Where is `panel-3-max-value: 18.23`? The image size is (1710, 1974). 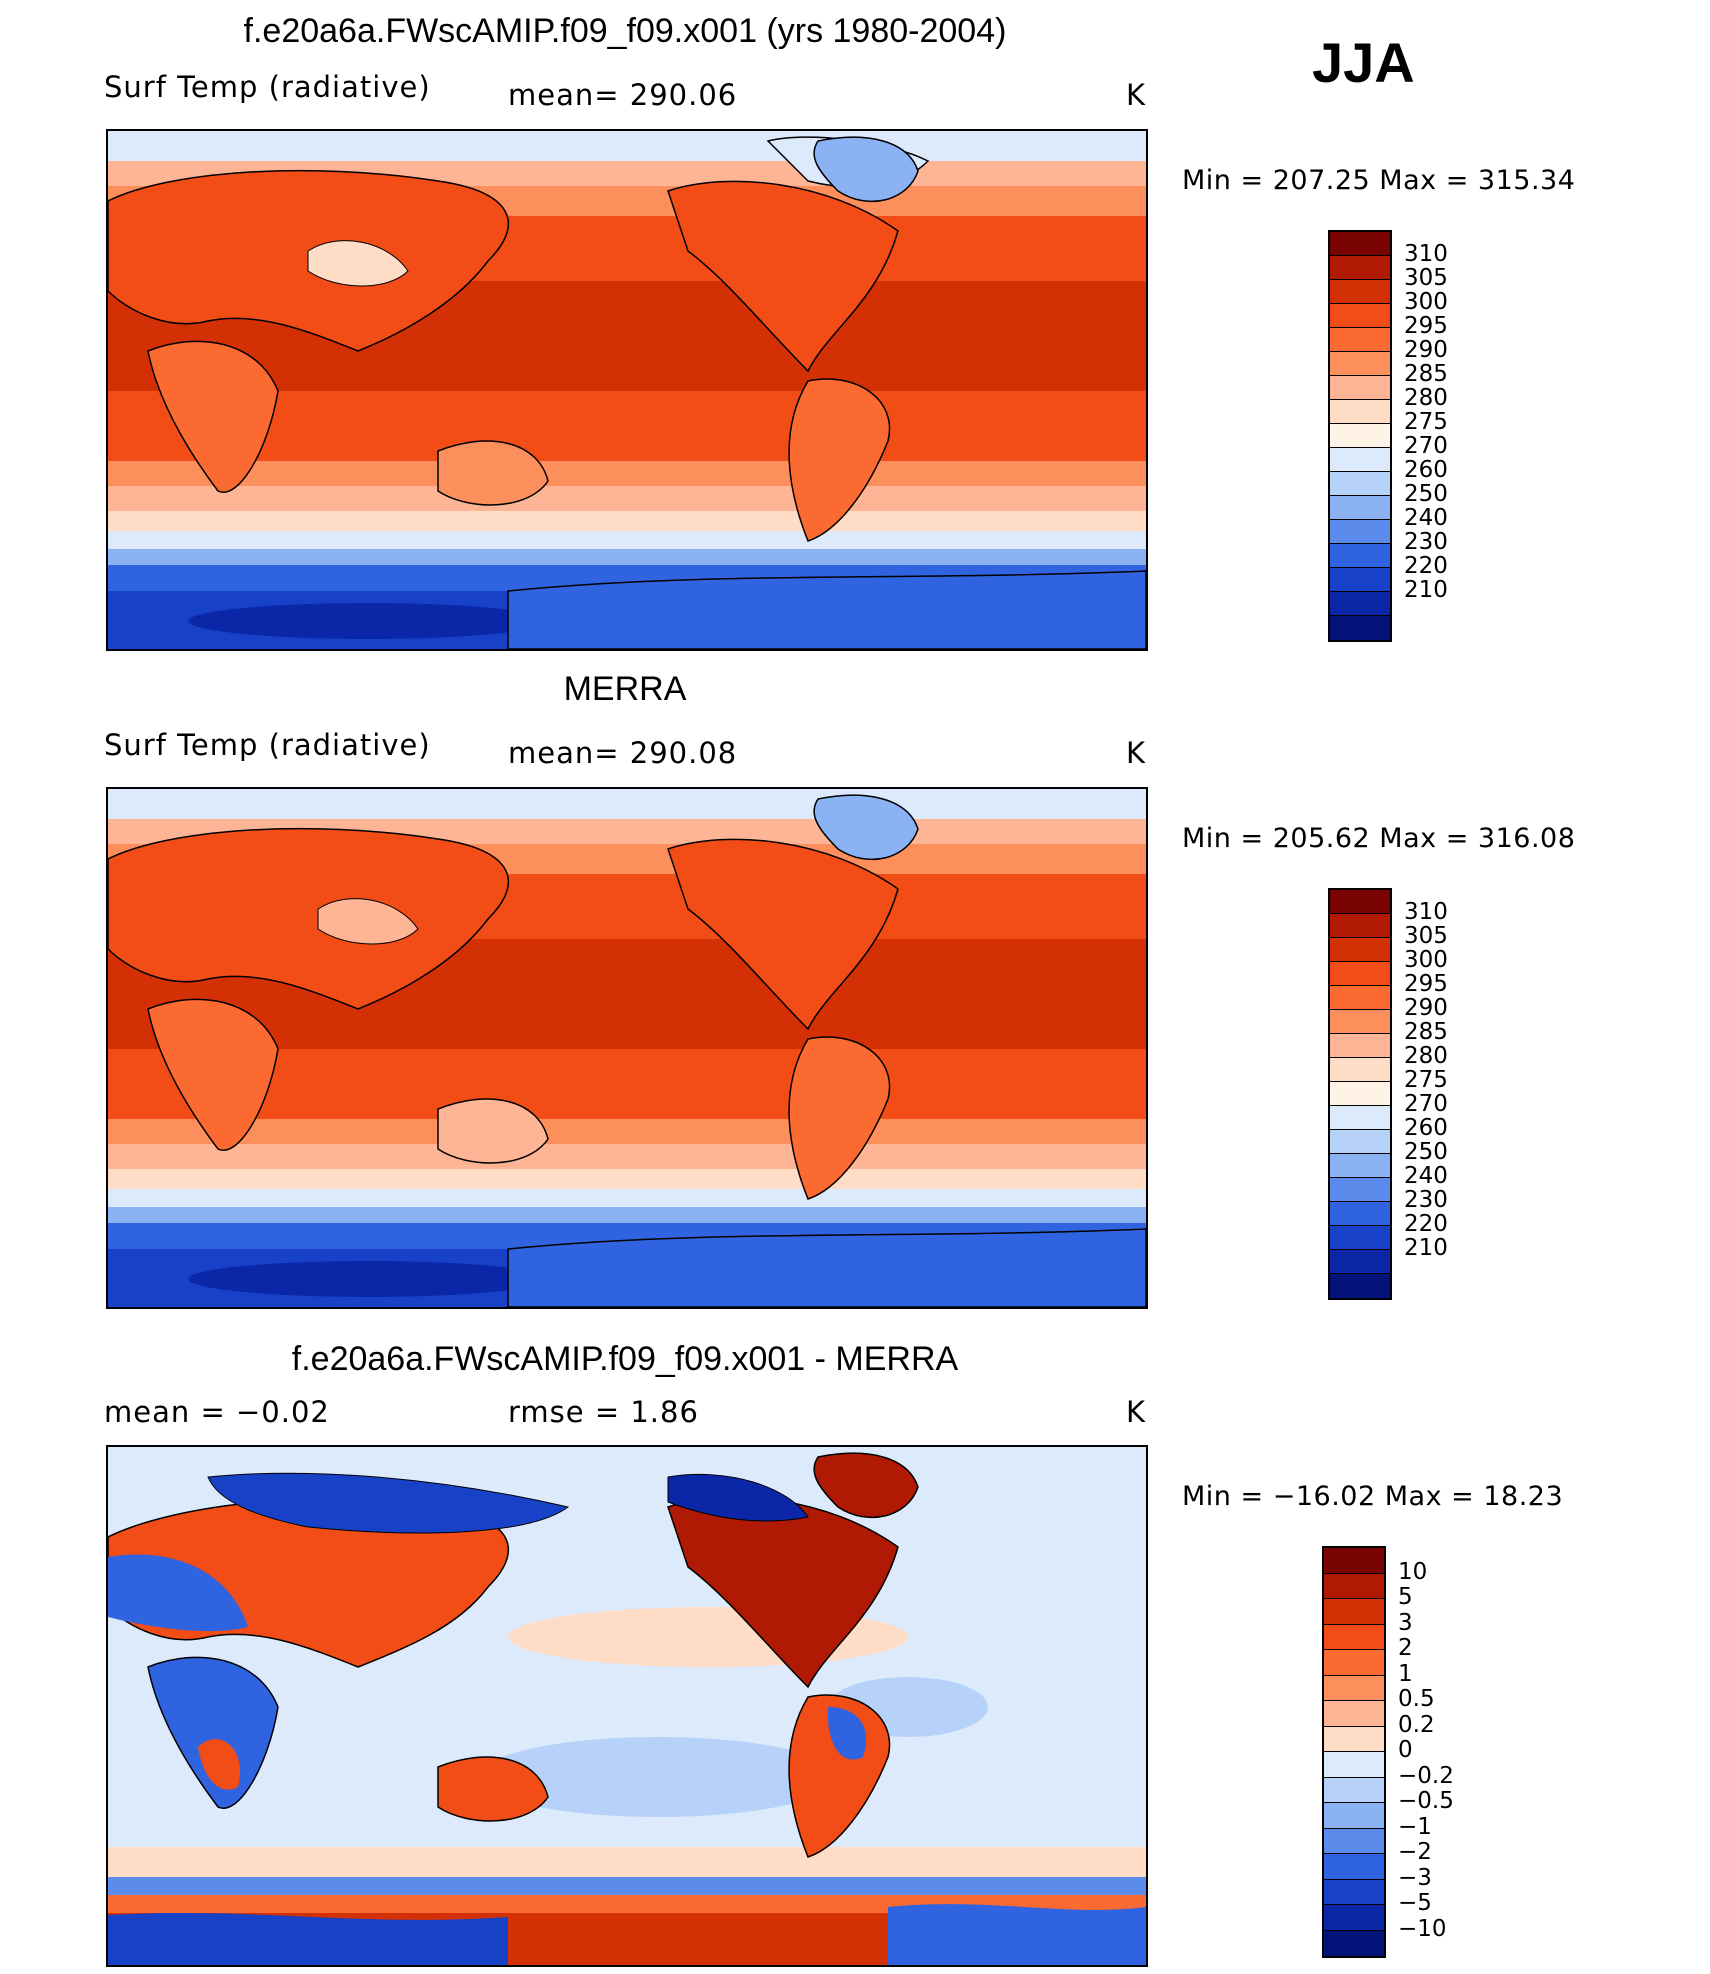 panel-3-max-value: 18.23 is located at coordinates (1523, 1496).